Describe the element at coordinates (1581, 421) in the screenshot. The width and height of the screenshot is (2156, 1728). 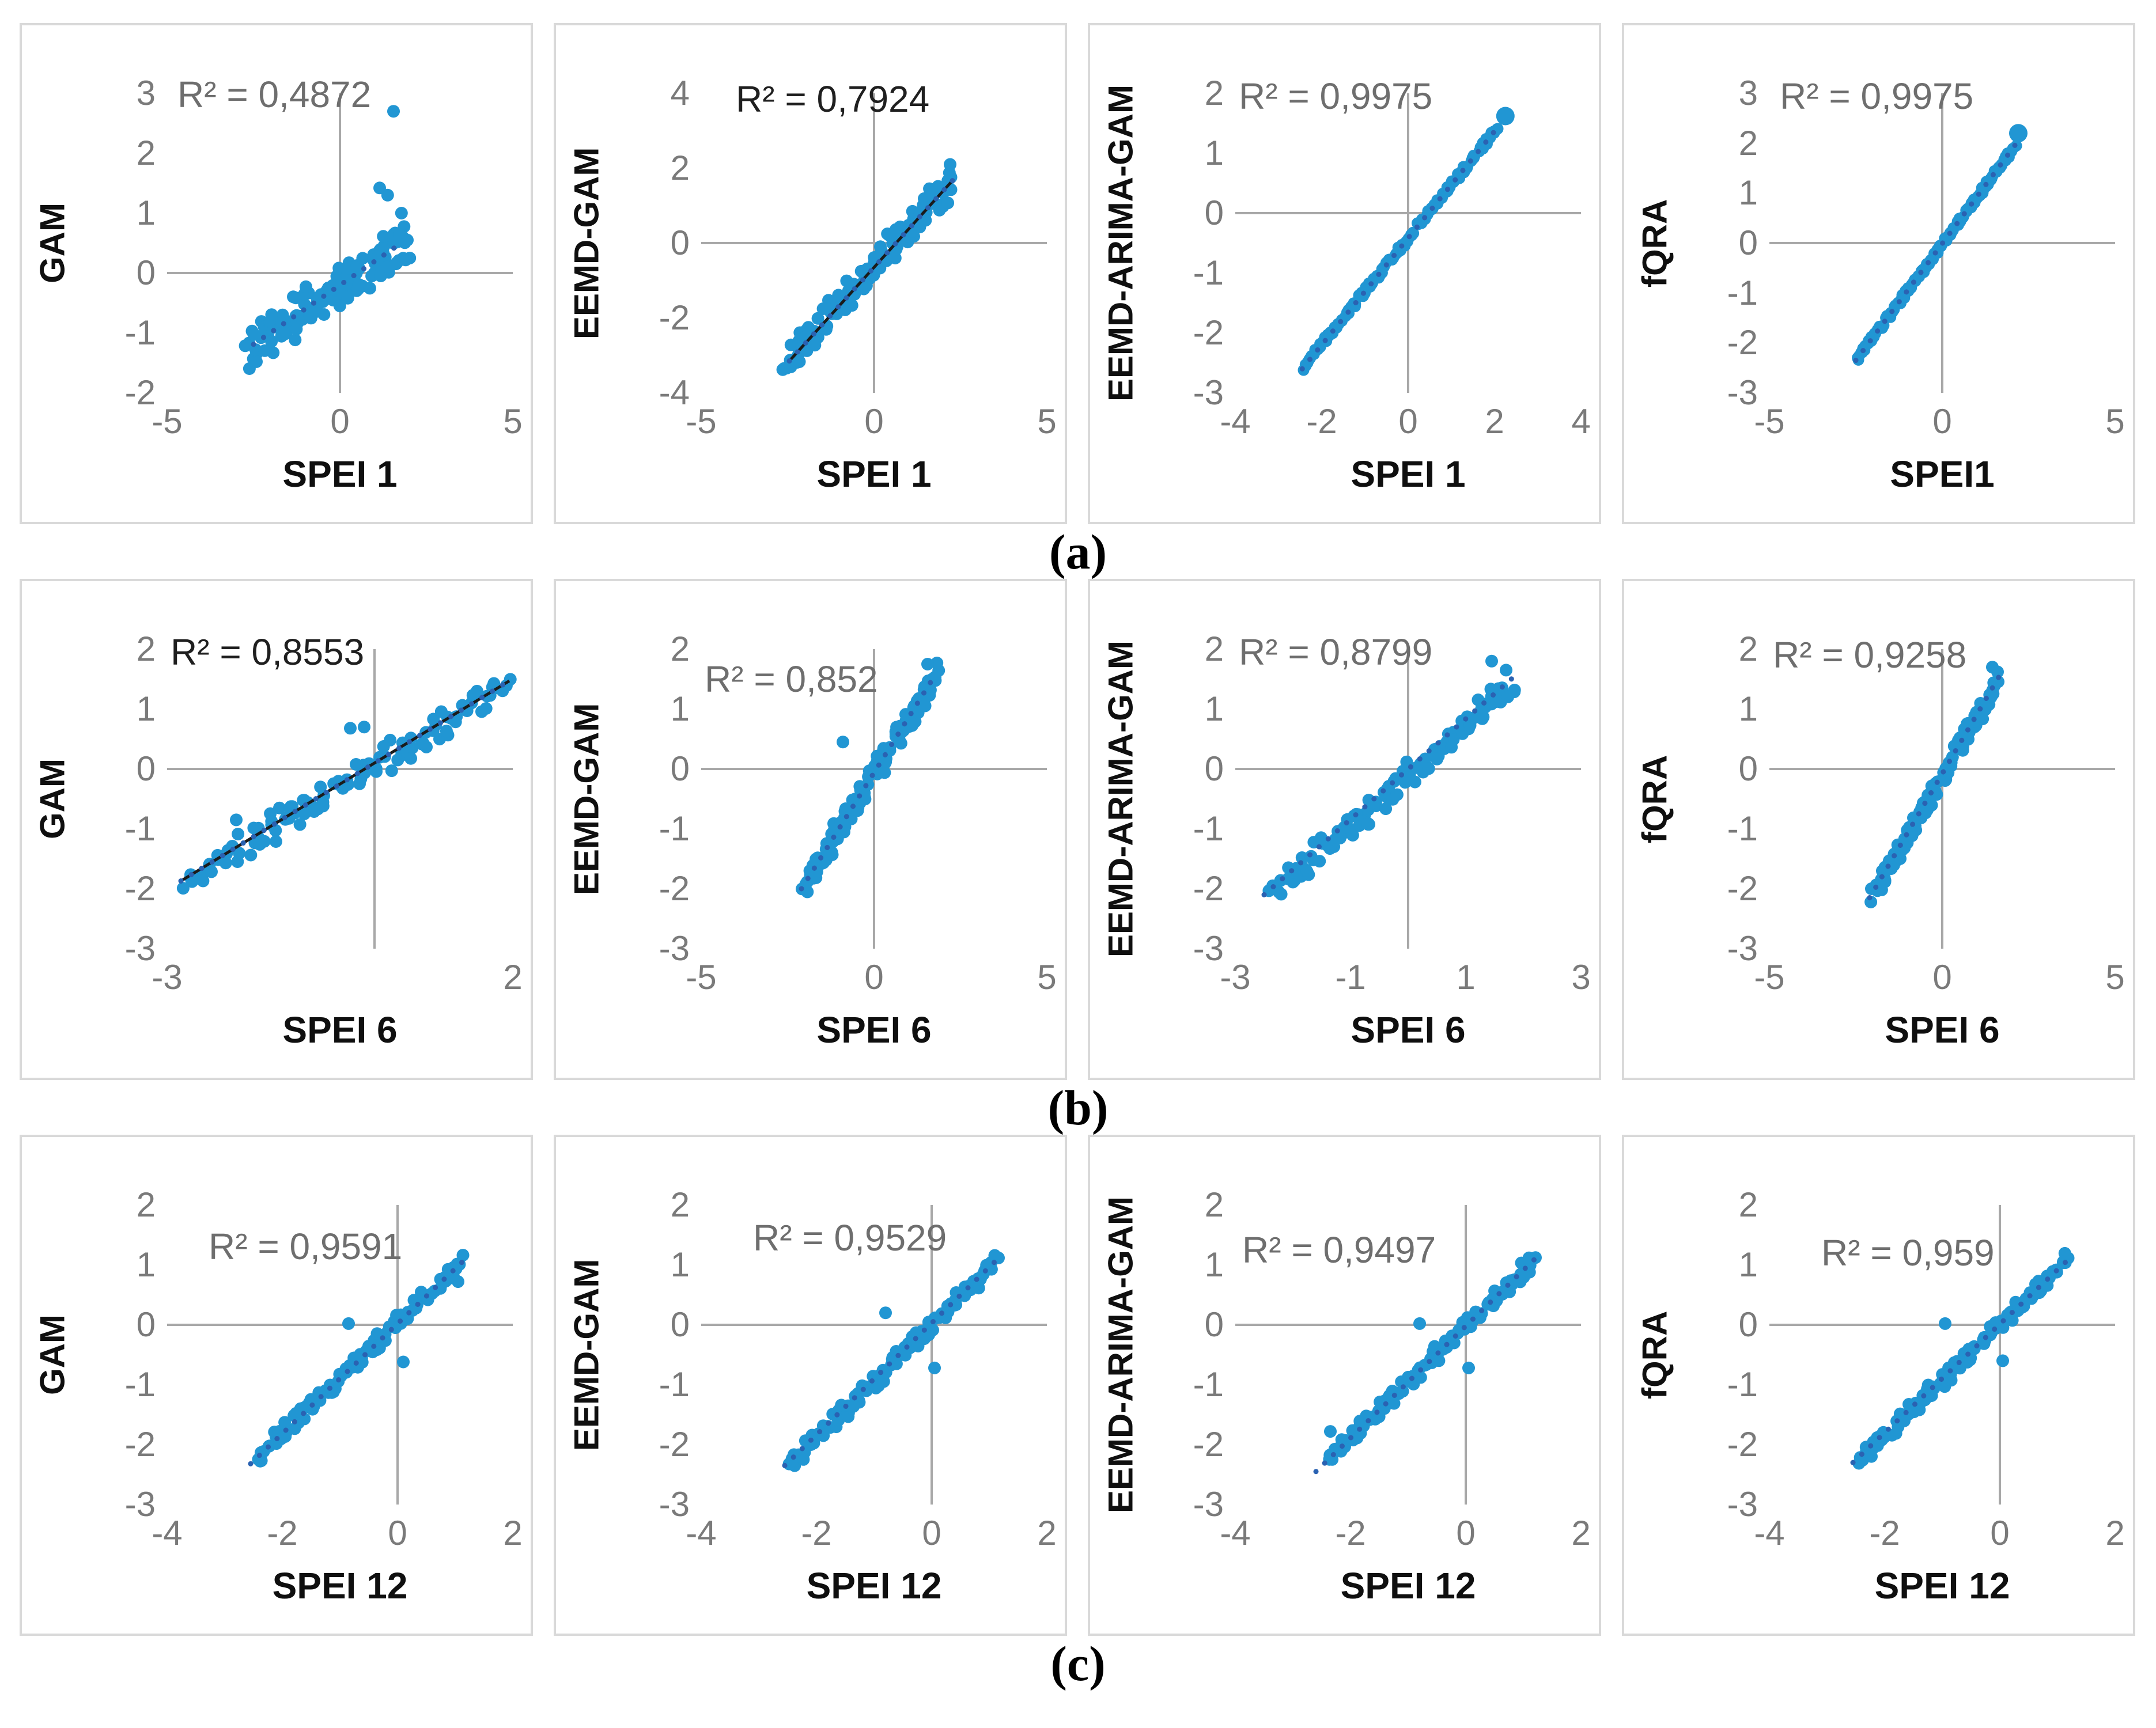
I see `x-tick-label: 4` at that location.